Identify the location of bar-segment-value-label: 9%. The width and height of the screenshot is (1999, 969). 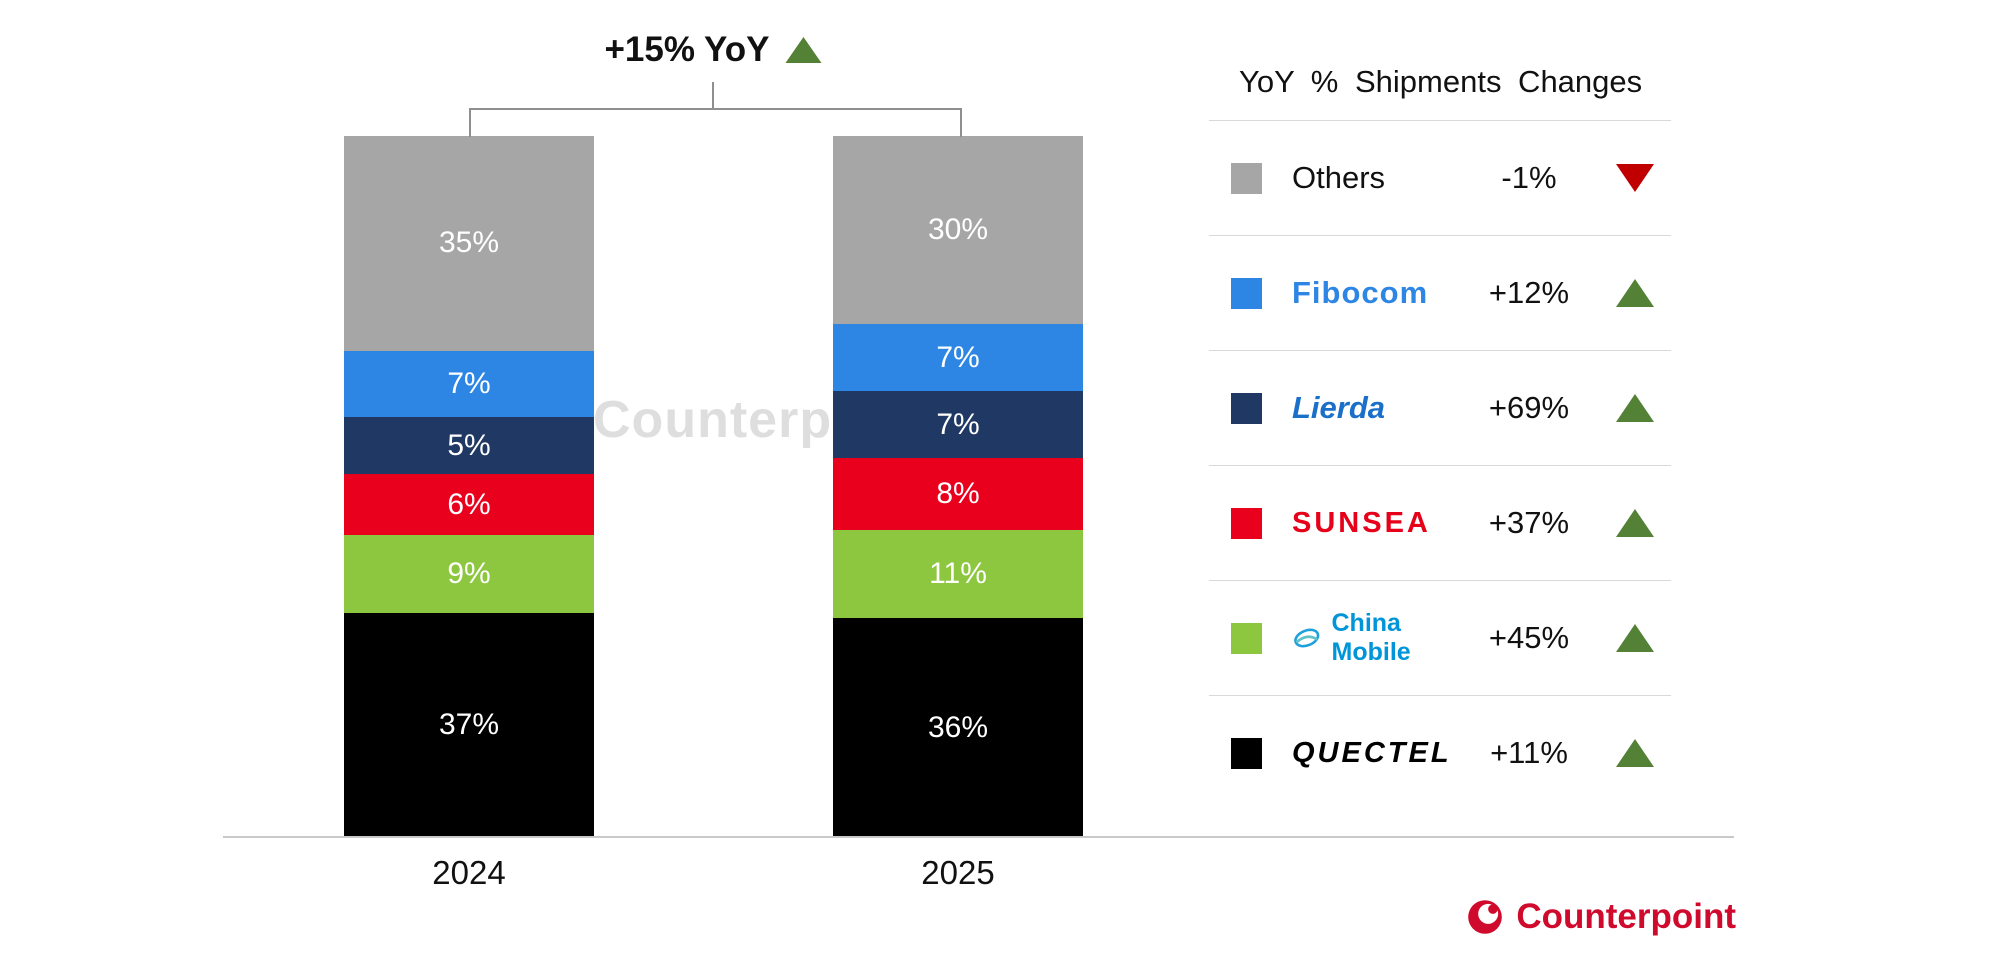
(469, 574).